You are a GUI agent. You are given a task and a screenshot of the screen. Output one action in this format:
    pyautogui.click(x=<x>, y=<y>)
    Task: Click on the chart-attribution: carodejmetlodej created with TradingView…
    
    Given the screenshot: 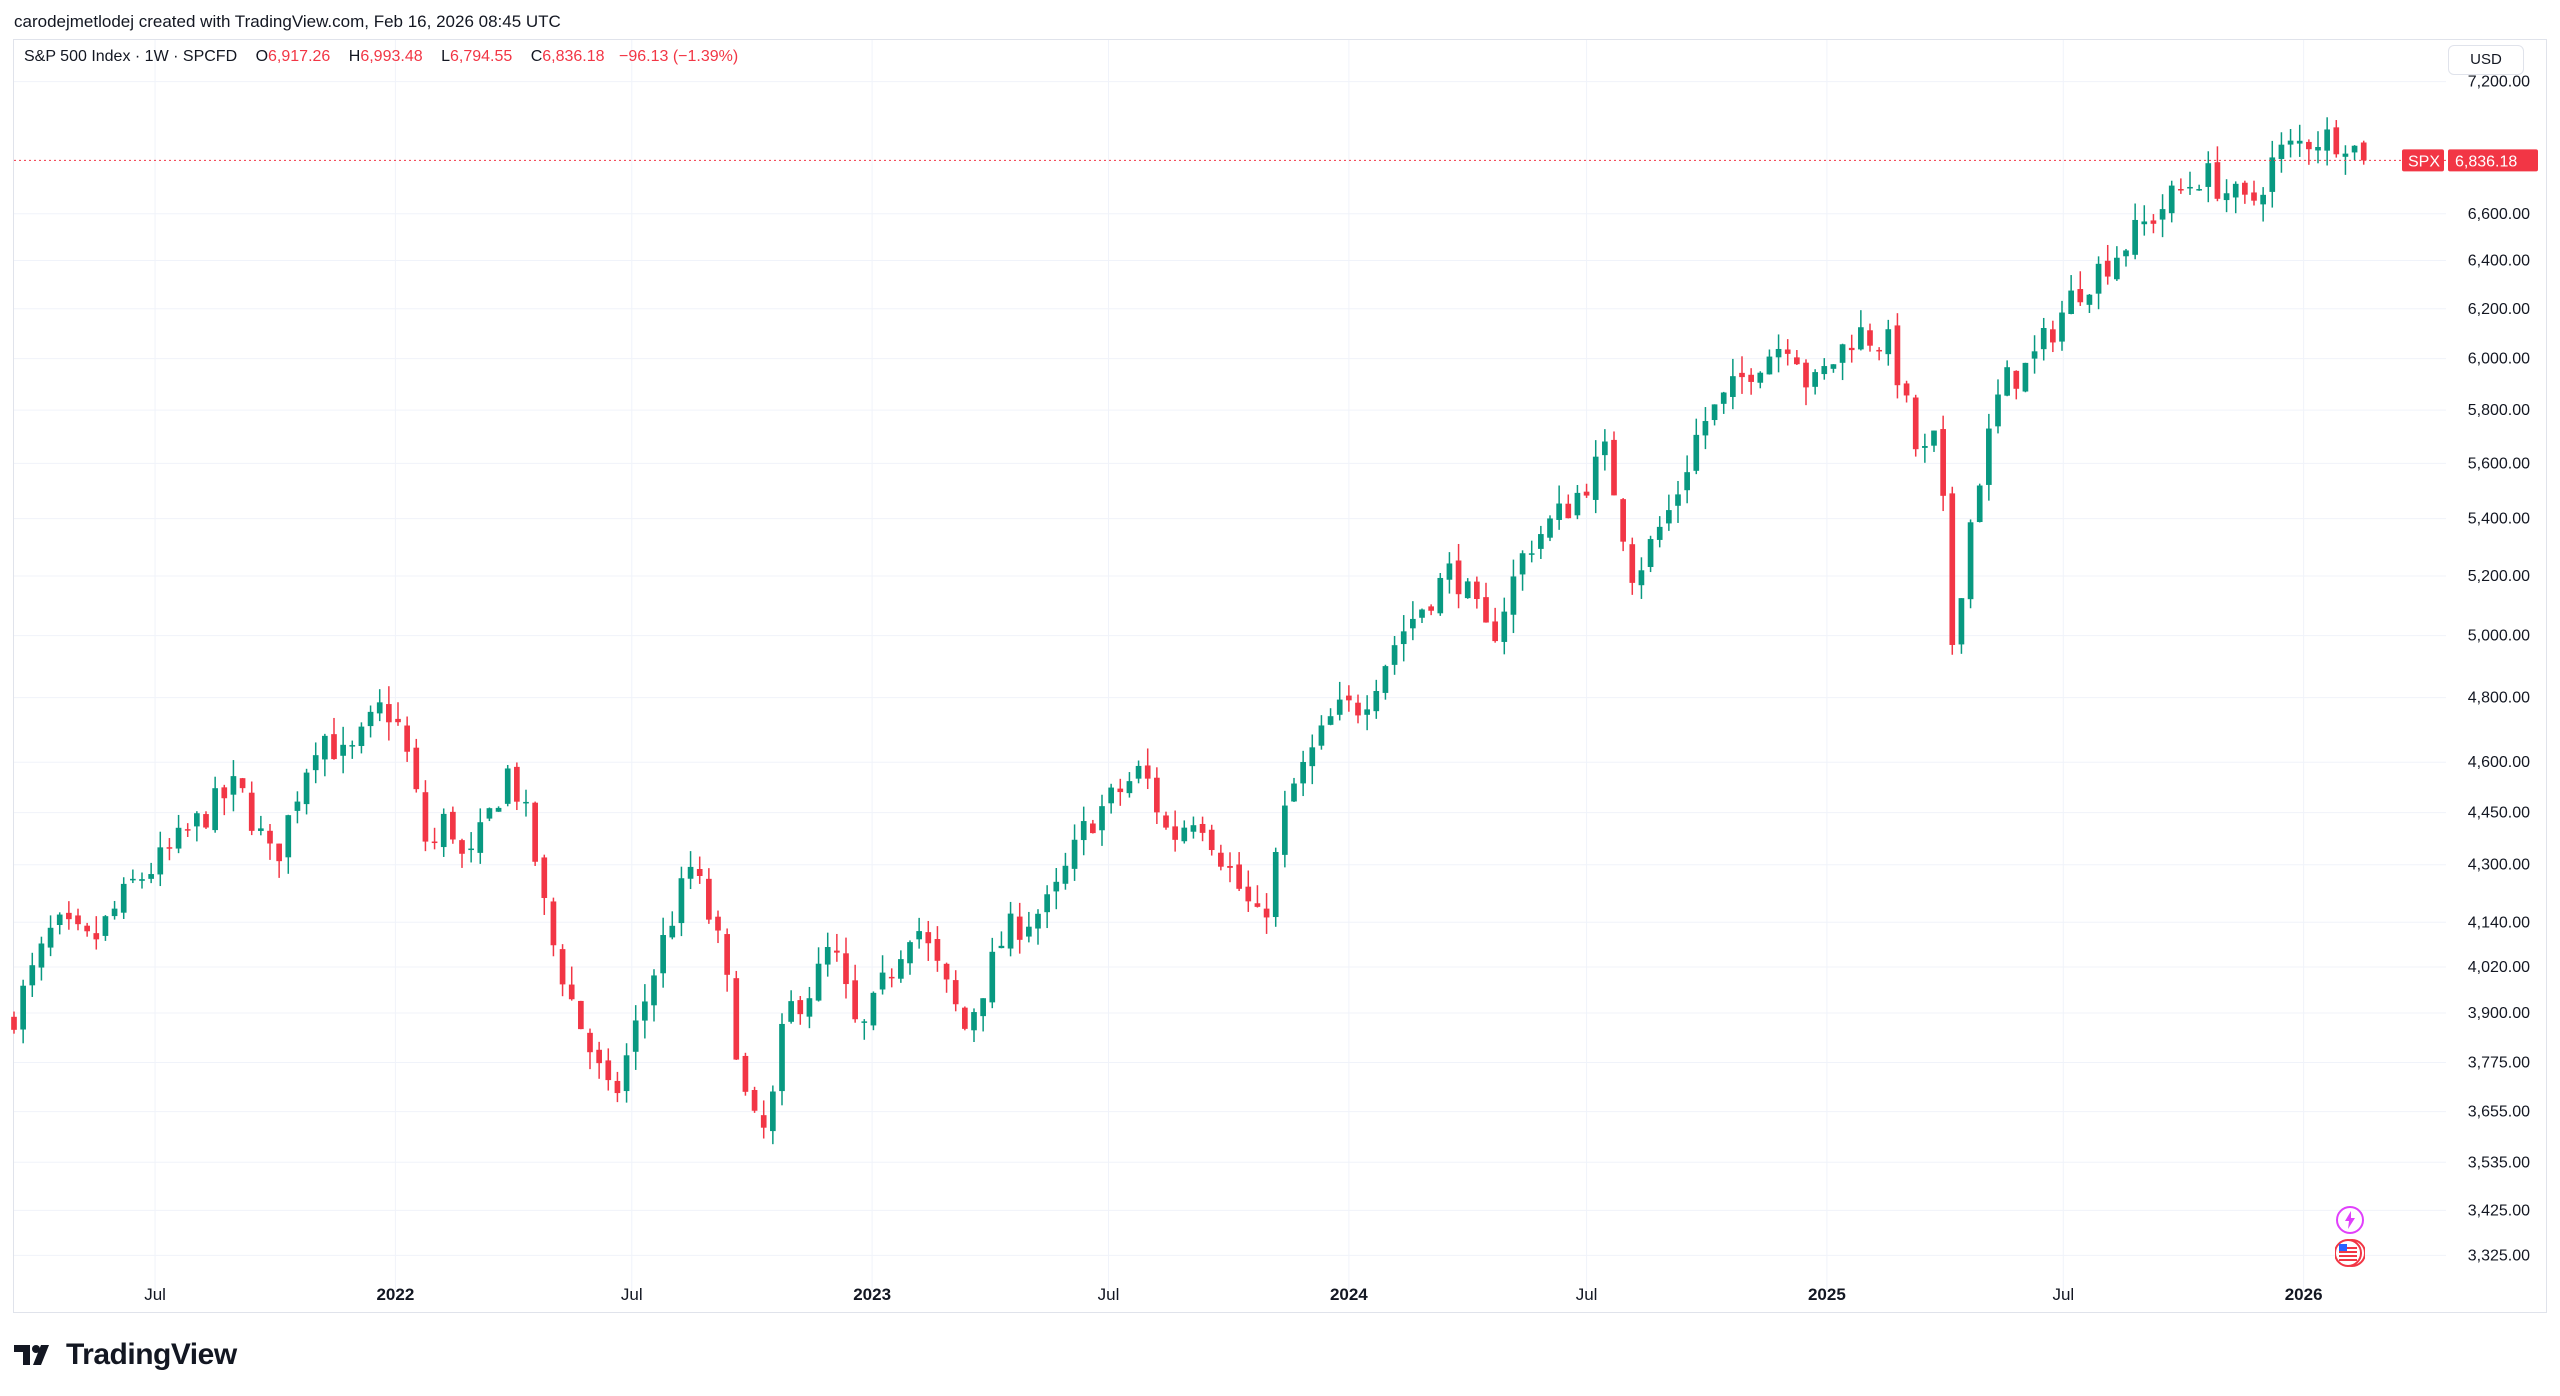 What is the action you would take?
    pyautogui.click(x=287, y=21)
    